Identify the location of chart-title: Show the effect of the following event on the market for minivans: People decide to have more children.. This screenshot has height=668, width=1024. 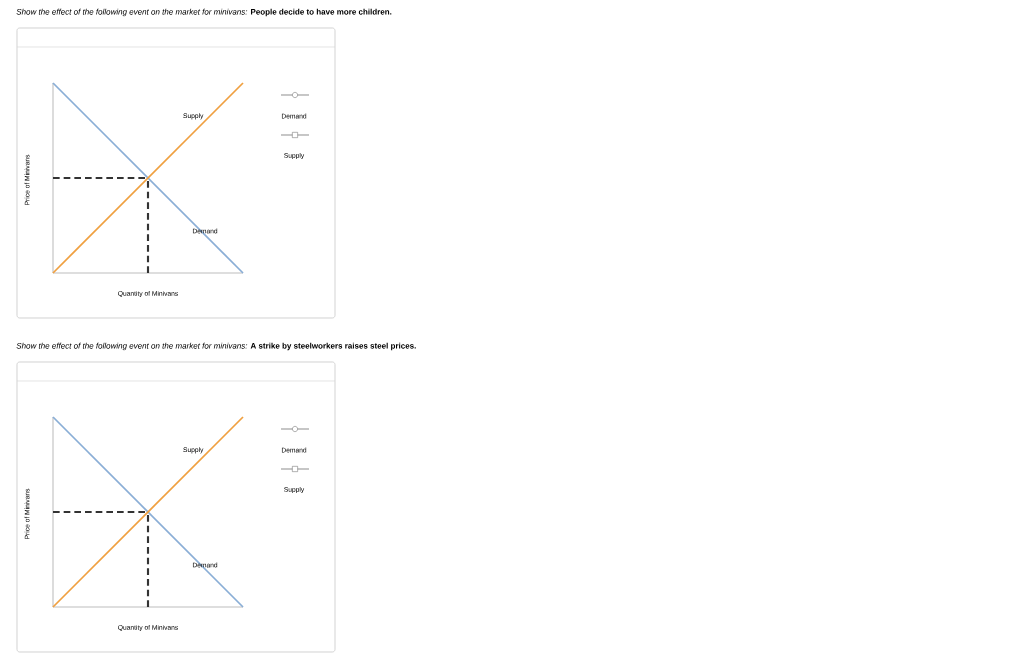
(204, 12).